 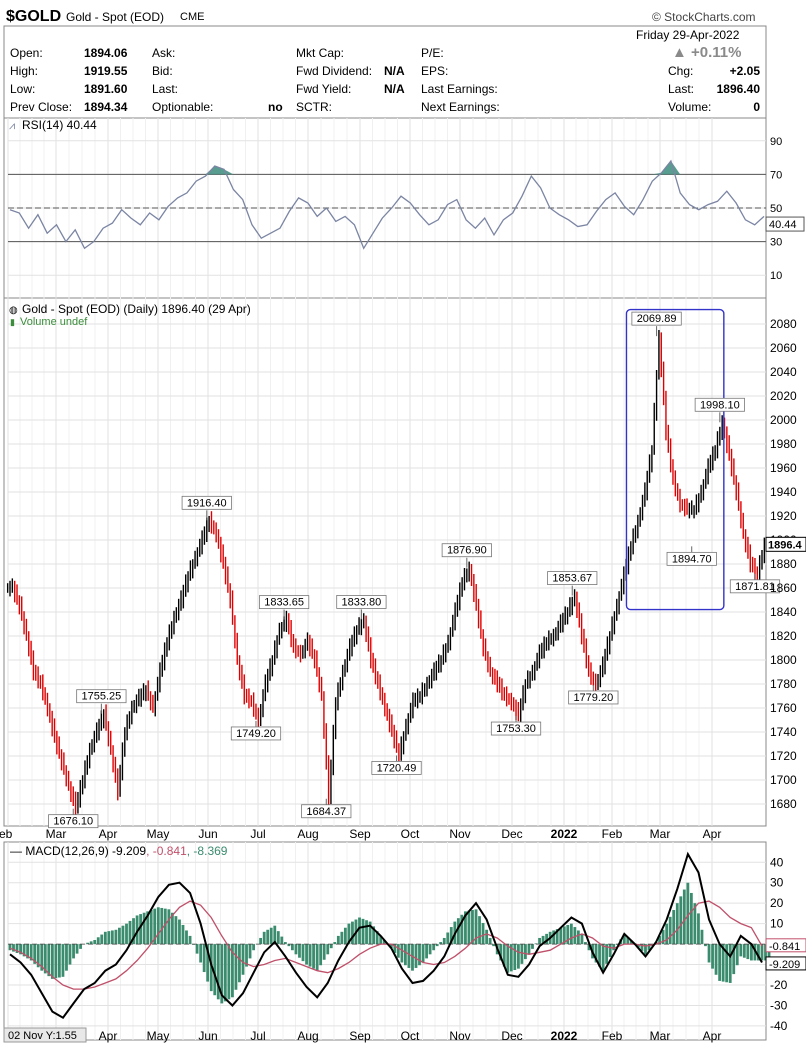 I want to click on price-tick-label: 1940, so click(x=783, y=492).